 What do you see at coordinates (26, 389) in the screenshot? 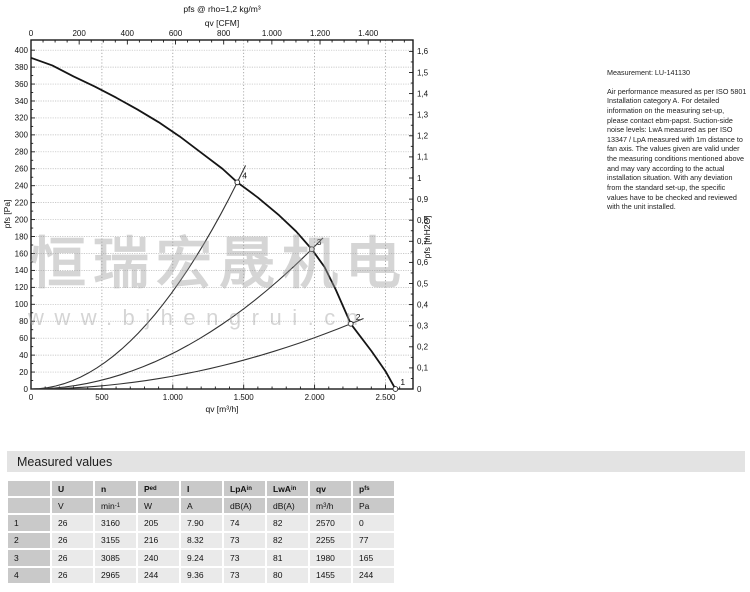
I see `y-tick-label: 0` at bounding box center [26, 389].